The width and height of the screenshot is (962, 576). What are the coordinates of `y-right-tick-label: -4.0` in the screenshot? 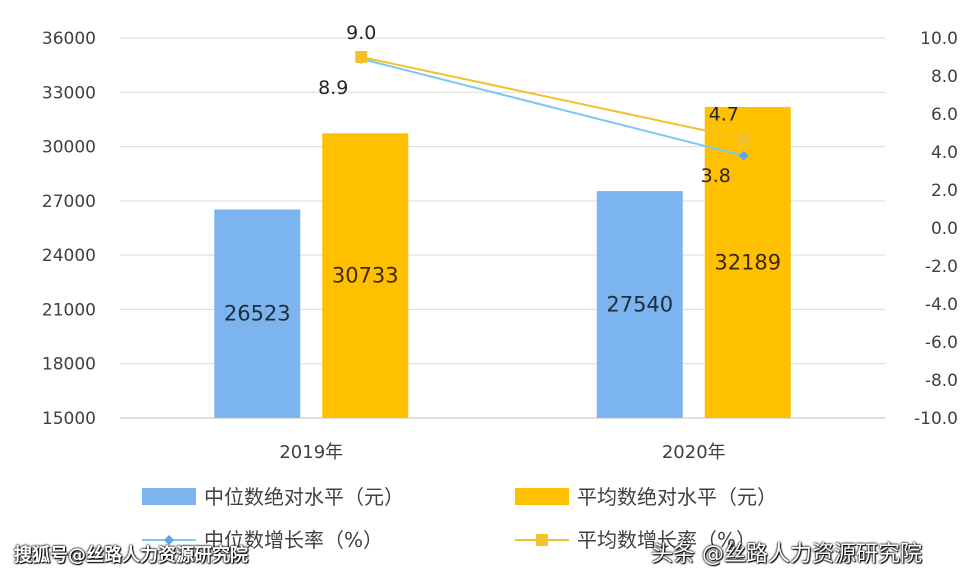 It's located at (941, 305).